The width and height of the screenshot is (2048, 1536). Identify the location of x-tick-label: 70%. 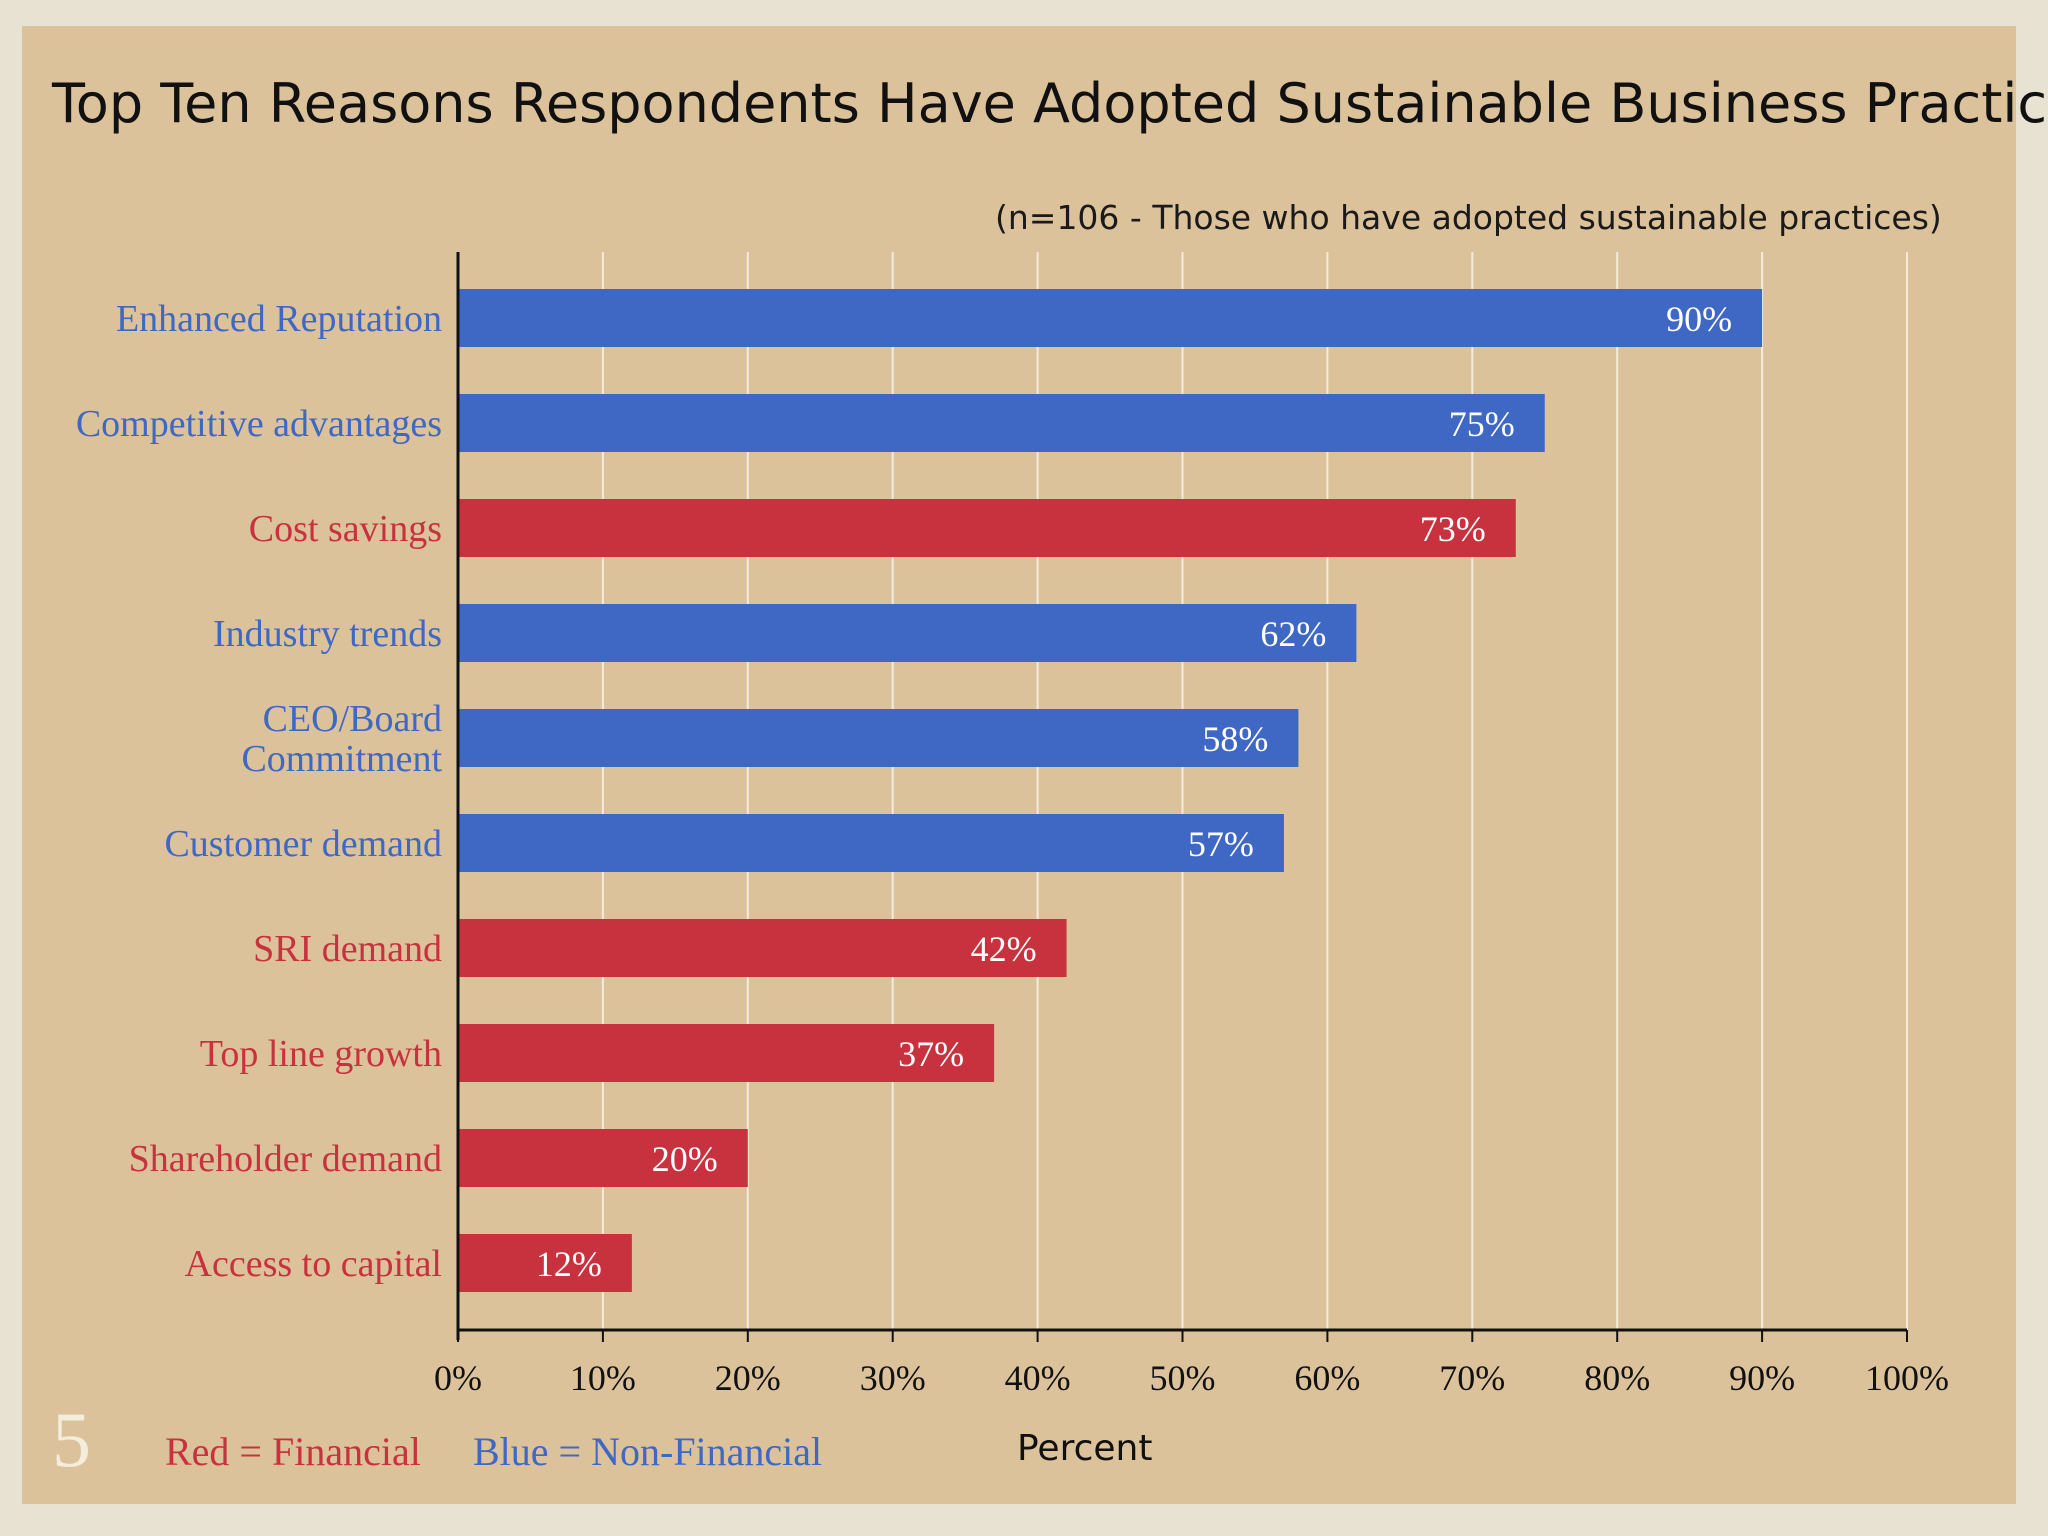
(1472, 1378).